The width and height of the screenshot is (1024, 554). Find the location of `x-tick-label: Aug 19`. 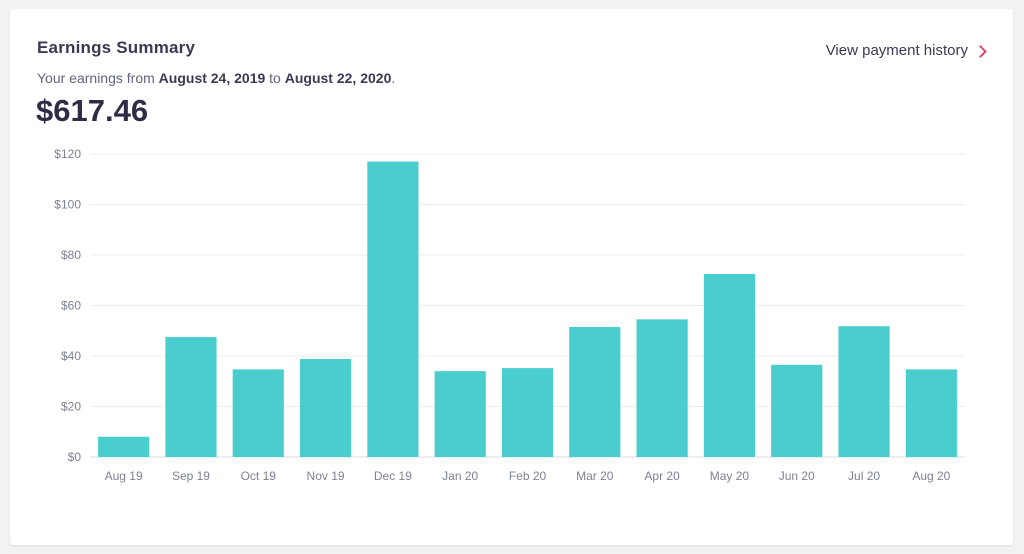

x-tick-label: Aug 19 is located at coordinates (124, 476).